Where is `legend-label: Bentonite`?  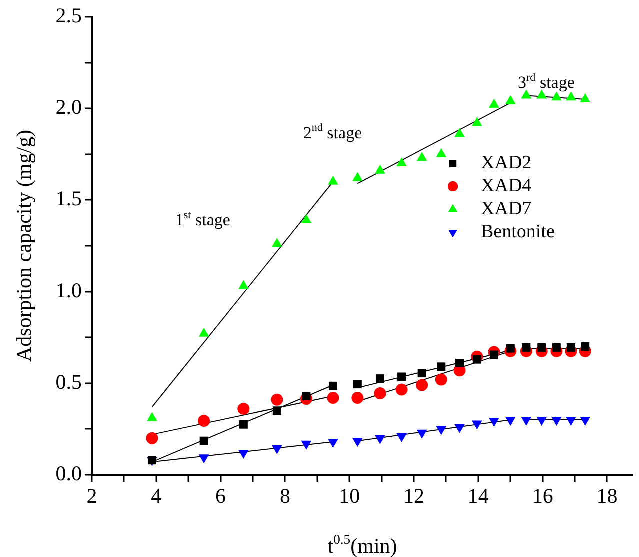 legend-label: Bentonite is located at coordinates (518, 232).